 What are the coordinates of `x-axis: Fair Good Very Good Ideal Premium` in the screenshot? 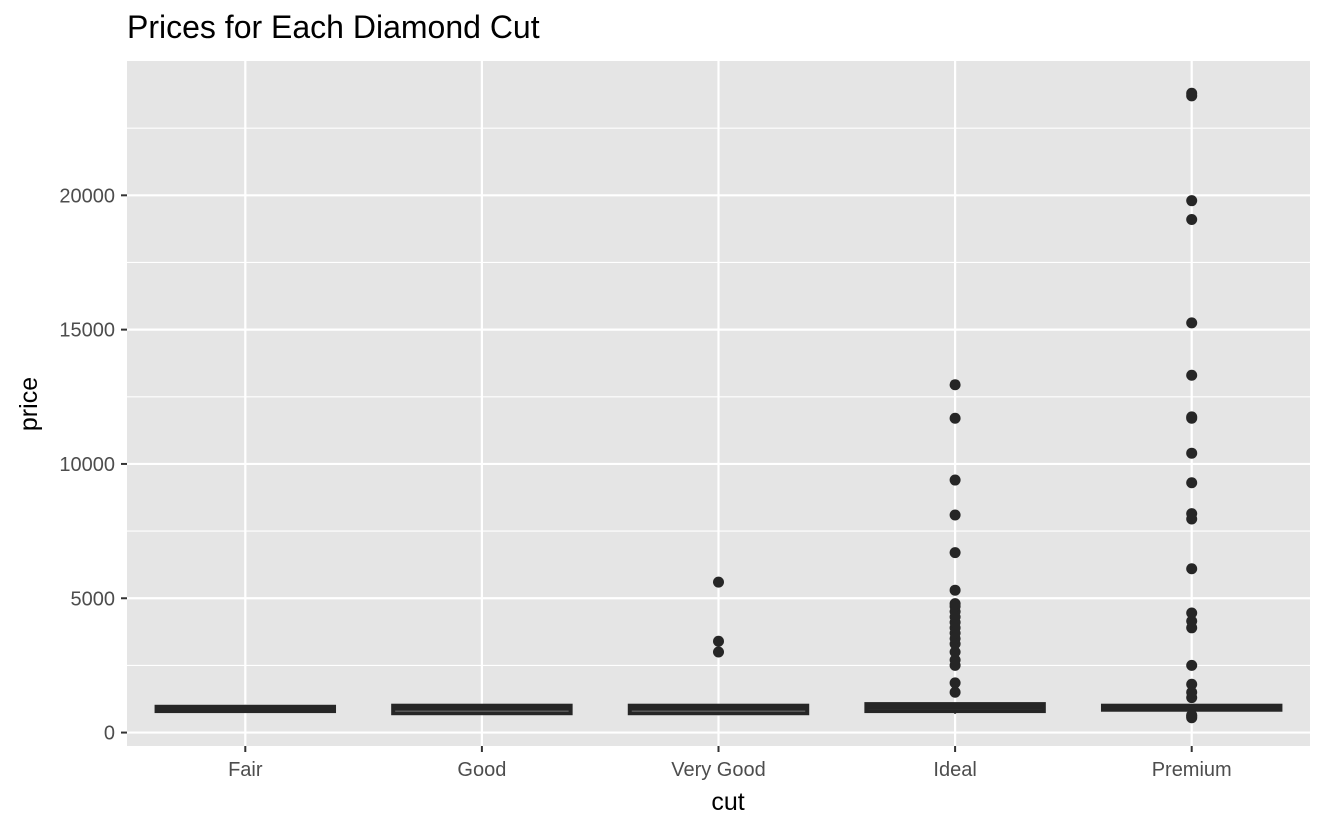 It's located at (730, 763).